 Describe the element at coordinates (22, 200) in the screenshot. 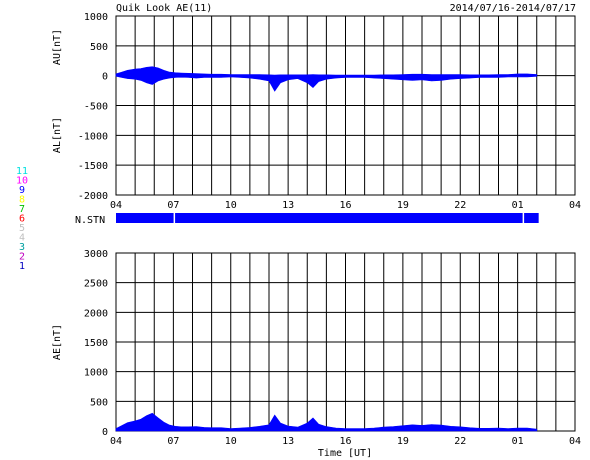

I see `legend-item: 8` at that location.